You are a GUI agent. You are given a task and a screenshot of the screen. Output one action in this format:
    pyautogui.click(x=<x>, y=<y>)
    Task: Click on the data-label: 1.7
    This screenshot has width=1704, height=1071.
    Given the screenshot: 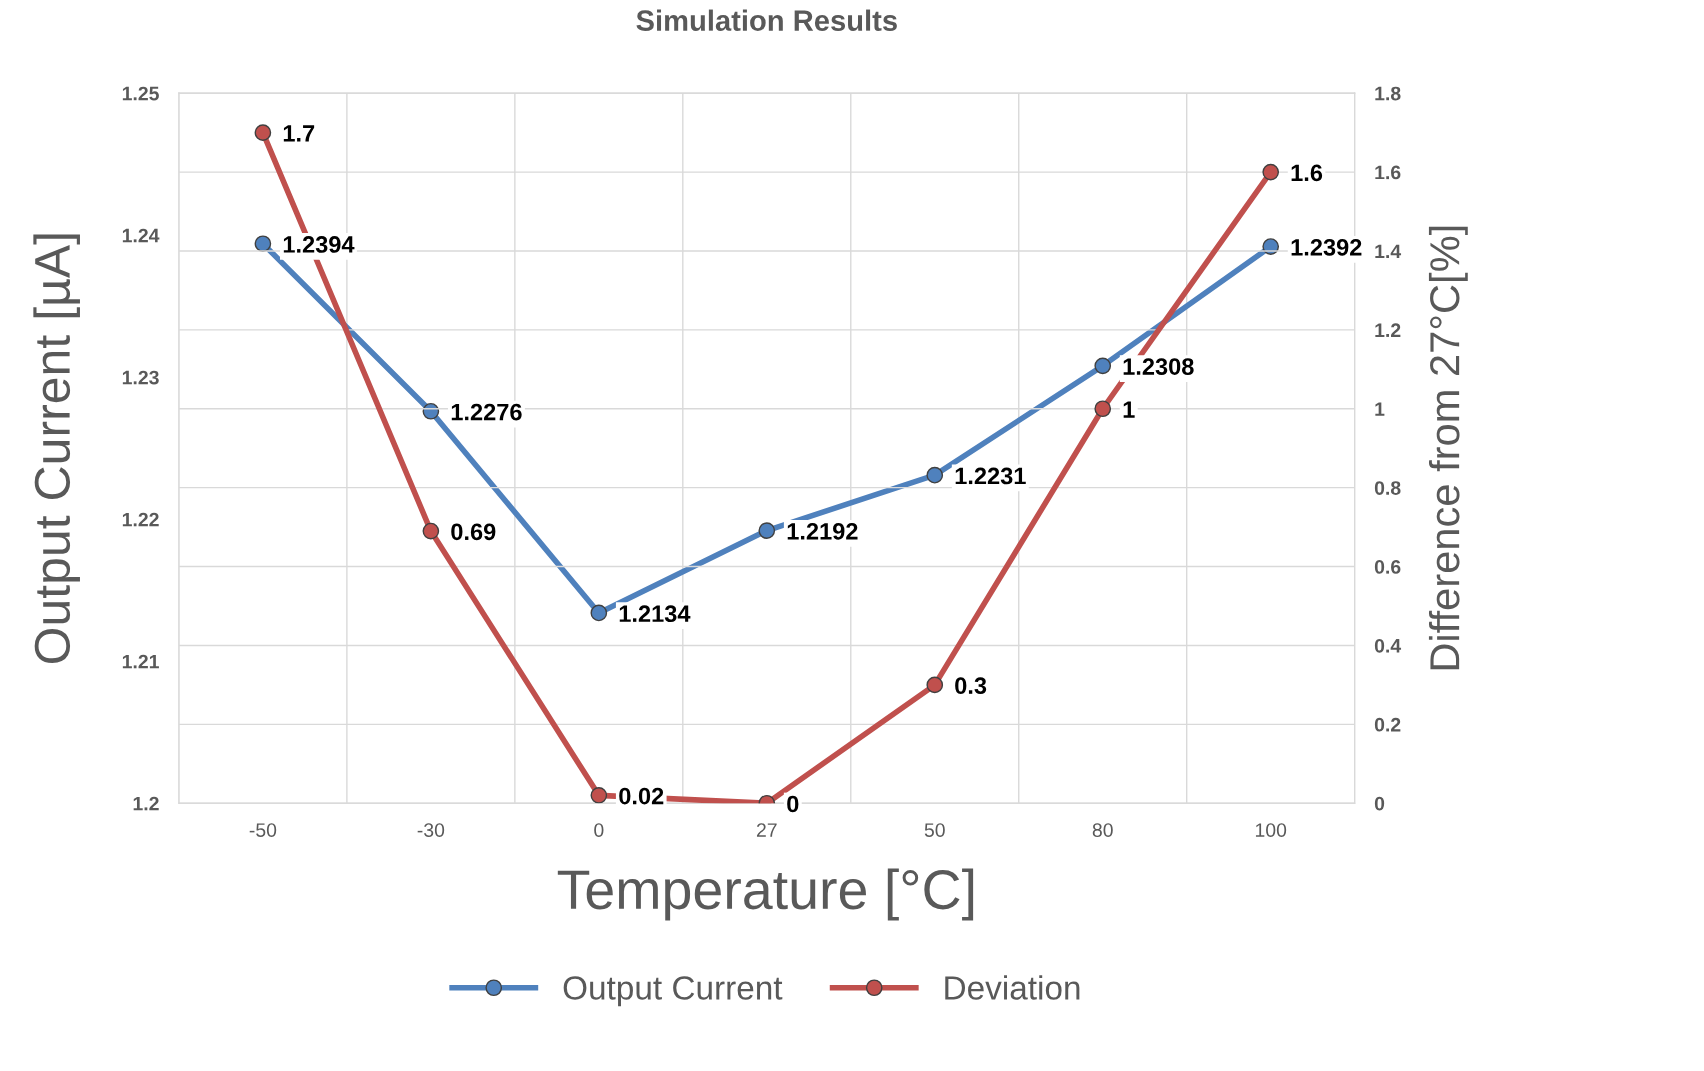 What is the action you would take?
    pyautogui.click(x=299, y=133)
    